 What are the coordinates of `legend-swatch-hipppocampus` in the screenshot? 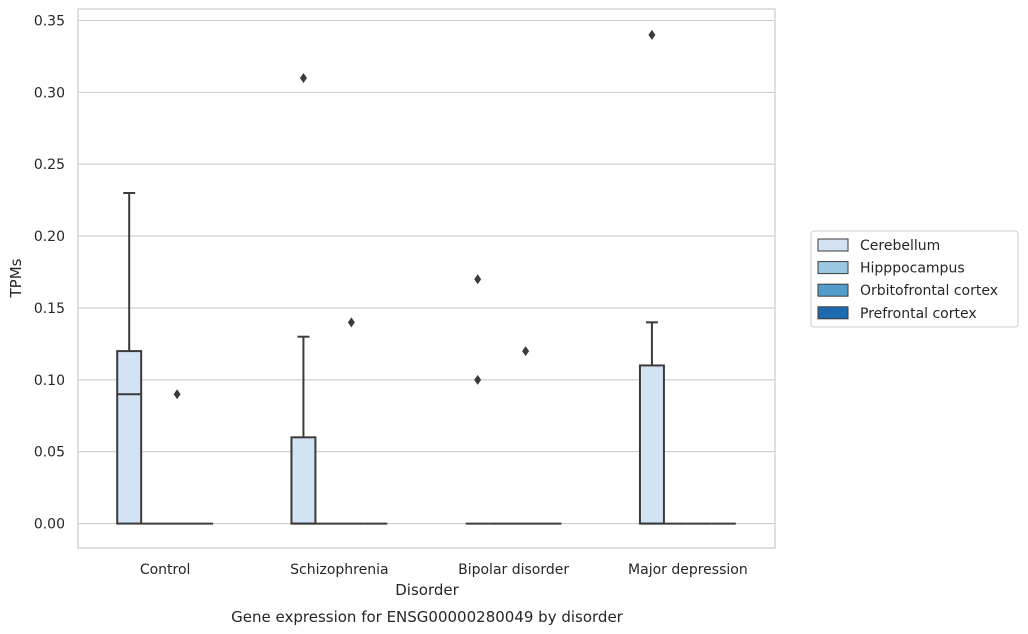 It's located at (833, 268).